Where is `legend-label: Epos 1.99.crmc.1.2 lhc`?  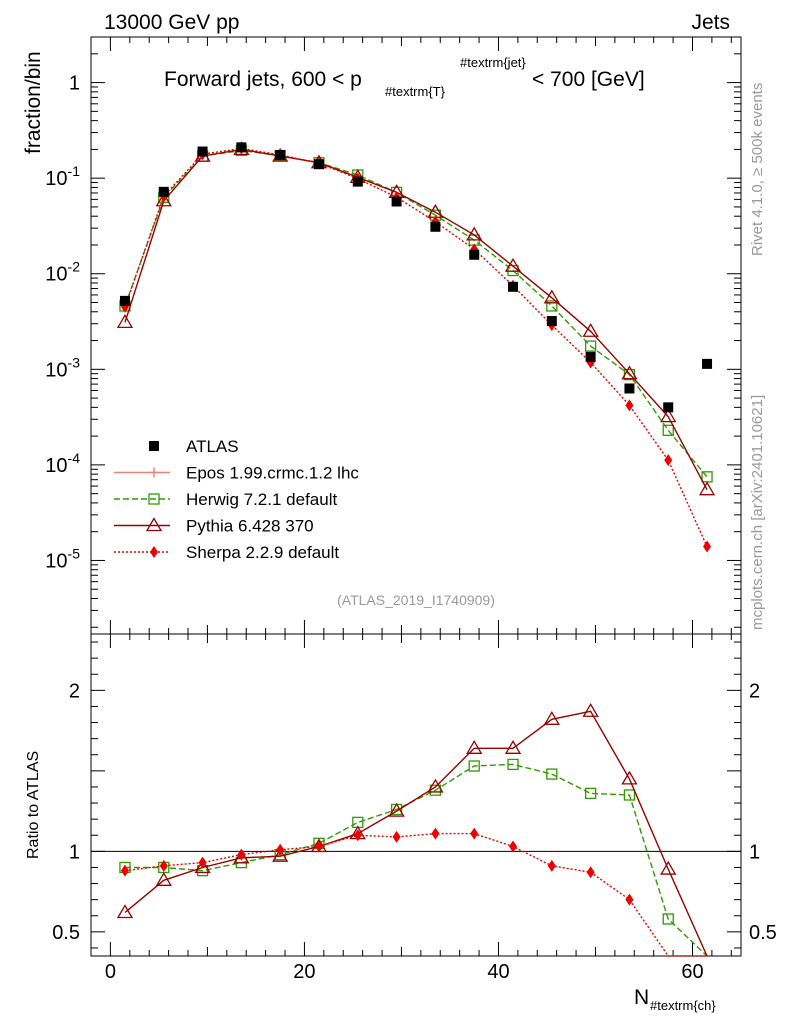
legend-label: Epos 1.99.crmc.1.2 lhc is located at coordinates (272, 473).